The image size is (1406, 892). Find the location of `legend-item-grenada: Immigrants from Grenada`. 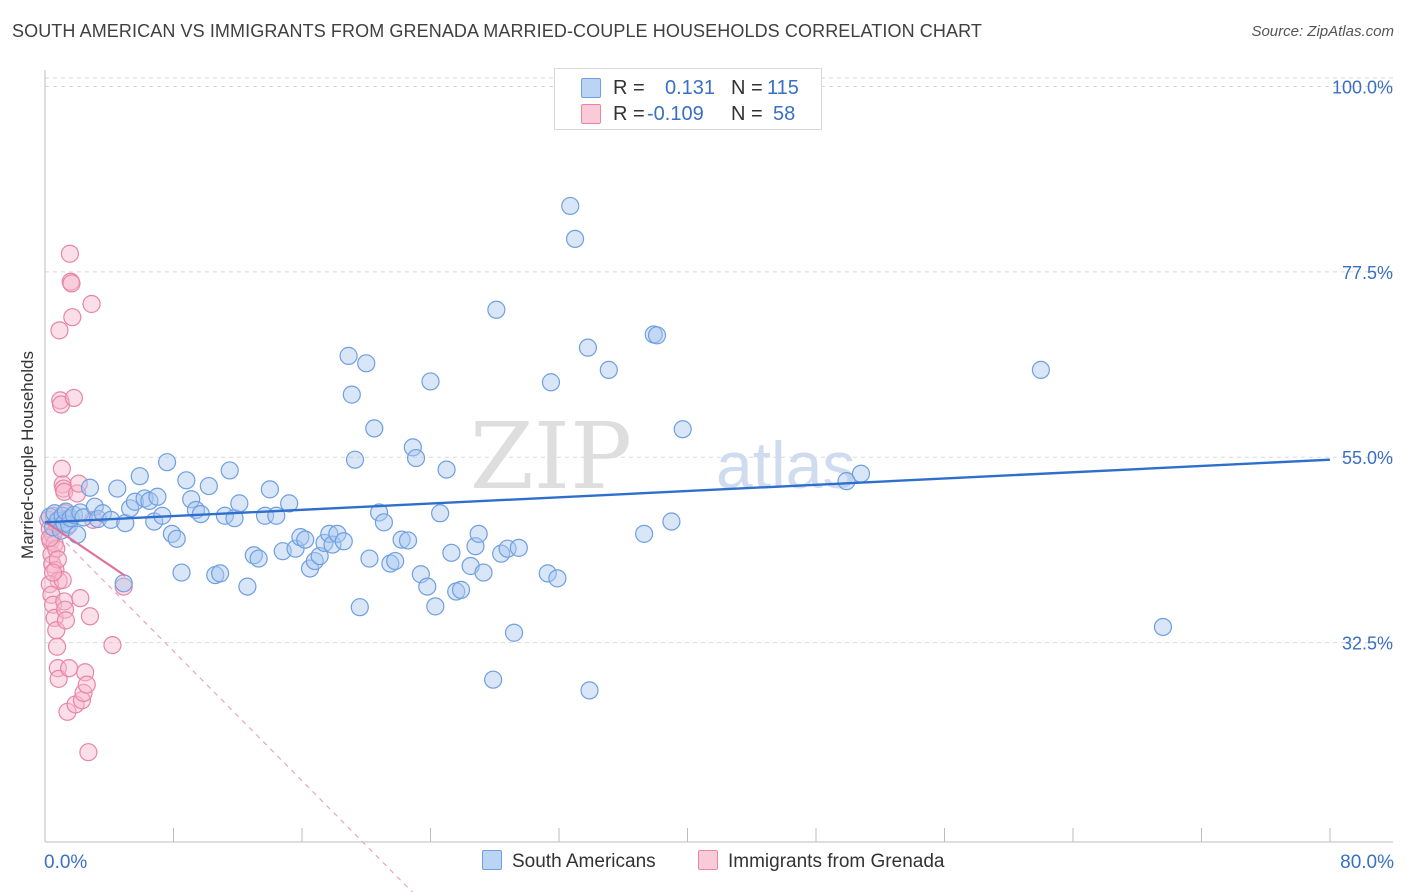

legend-item-grenada: Immigrants from Grenada is located at coordinates (821, 861).